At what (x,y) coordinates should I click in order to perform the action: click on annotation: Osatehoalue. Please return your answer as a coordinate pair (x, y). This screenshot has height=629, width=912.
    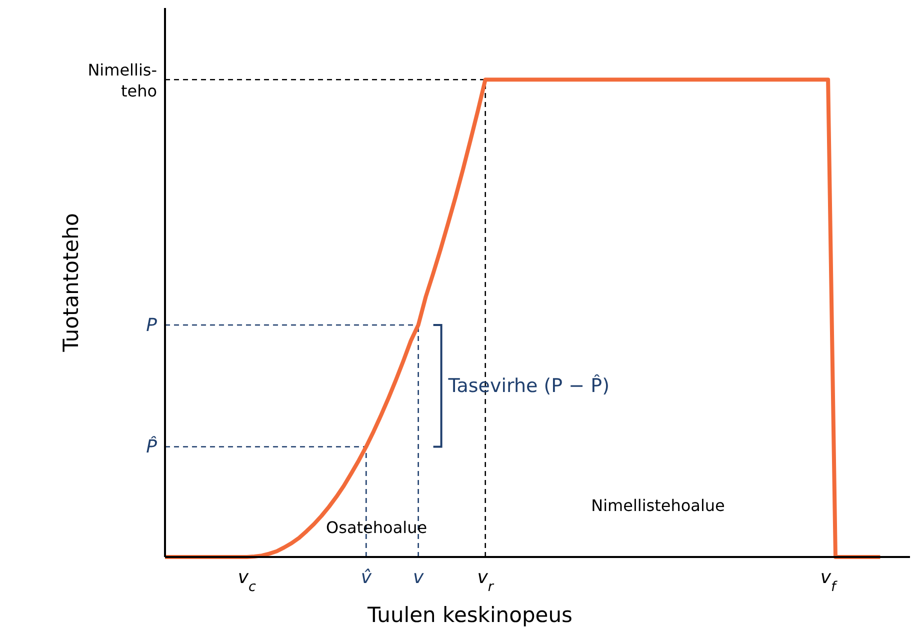
    Looking at the image, I should click on (377, 527).